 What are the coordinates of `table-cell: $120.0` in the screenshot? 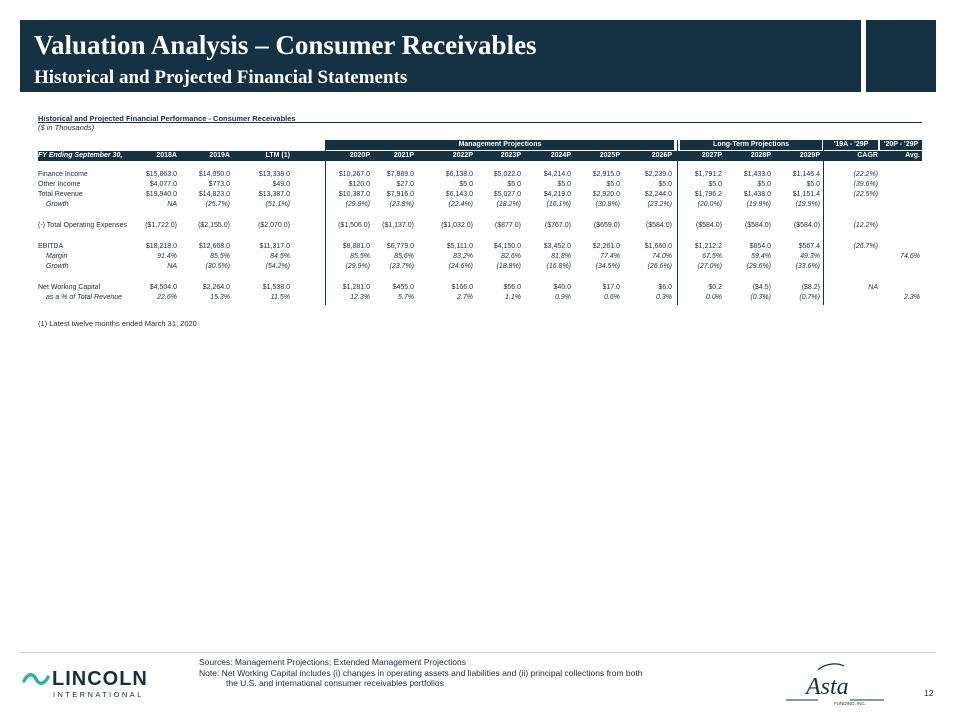 It's located at (359, 184).